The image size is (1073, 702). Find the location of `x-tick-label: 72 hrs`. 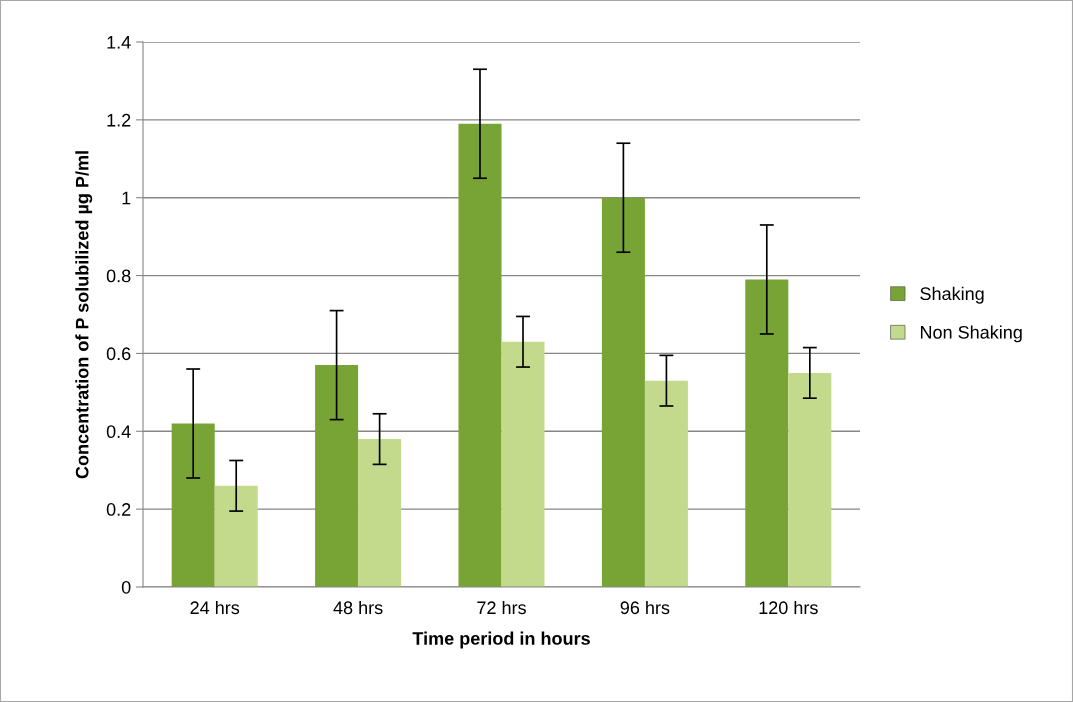

x-tick-label: 72 hrs is located at coordinates (501, 607).